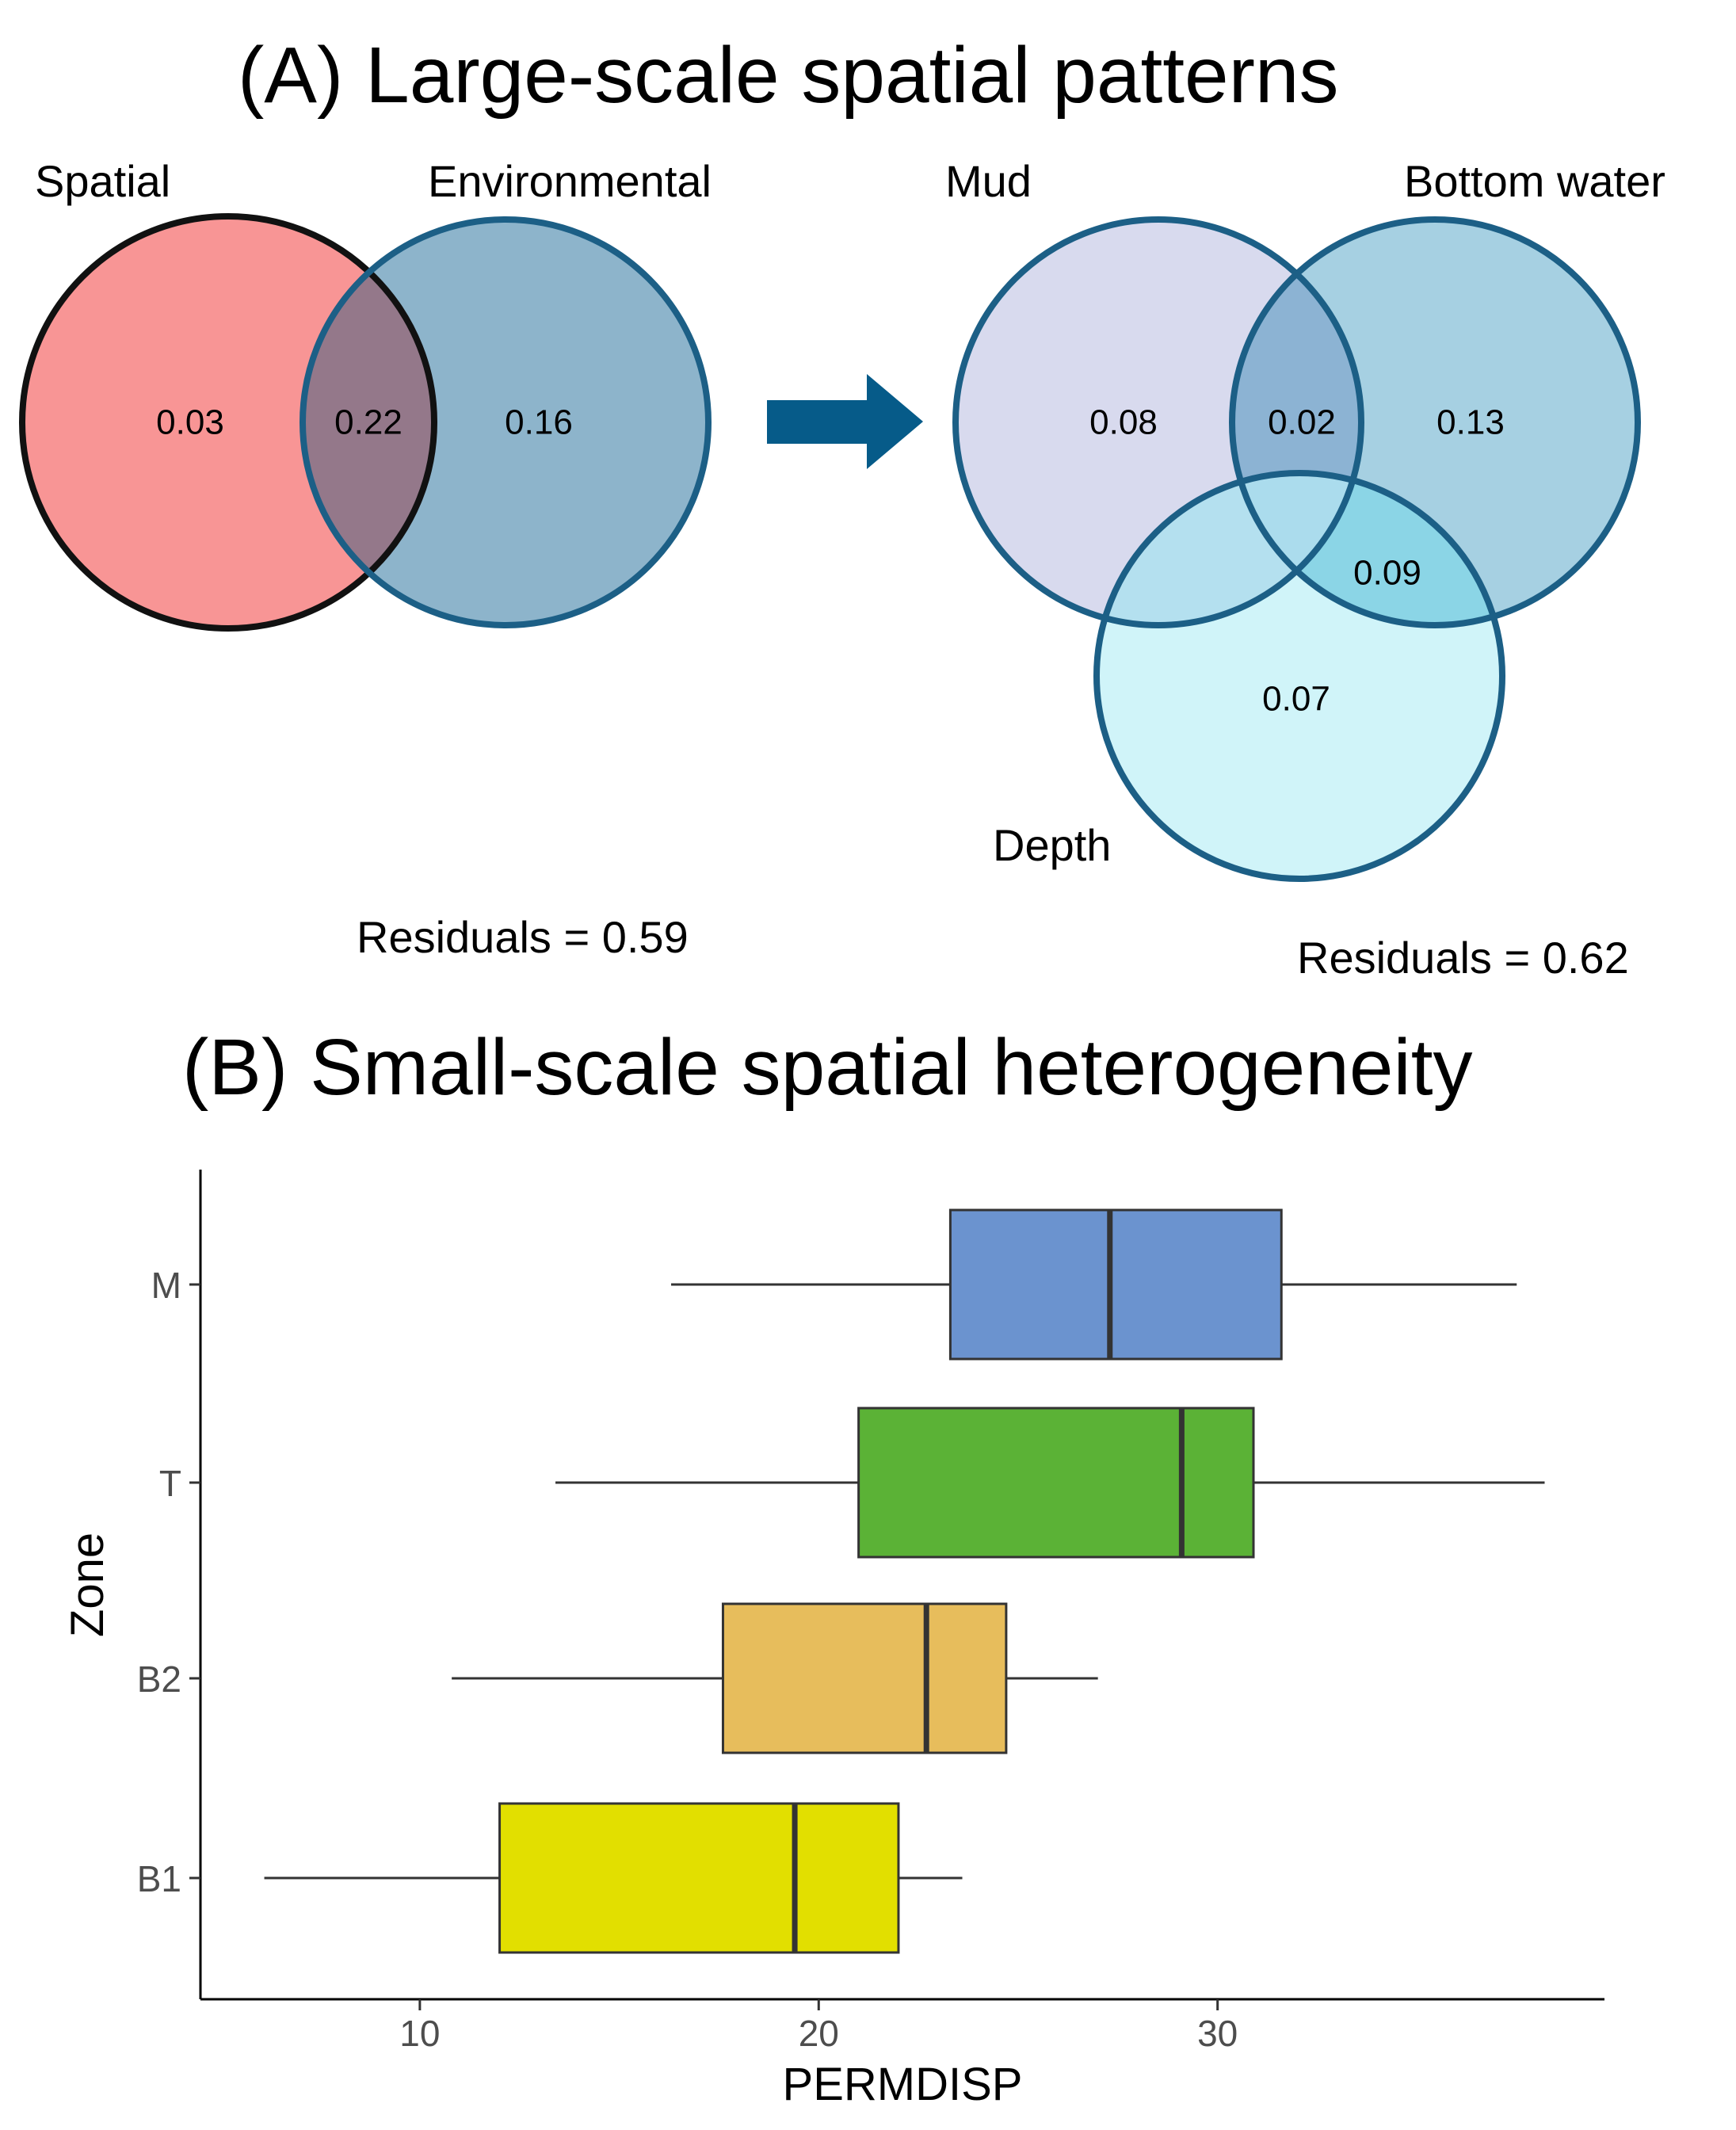 The width and height of the screenshot is (1736, 2130). Describe the element at coordinates (864, 1678) in the screenshot. I see `box-b2` at that location.